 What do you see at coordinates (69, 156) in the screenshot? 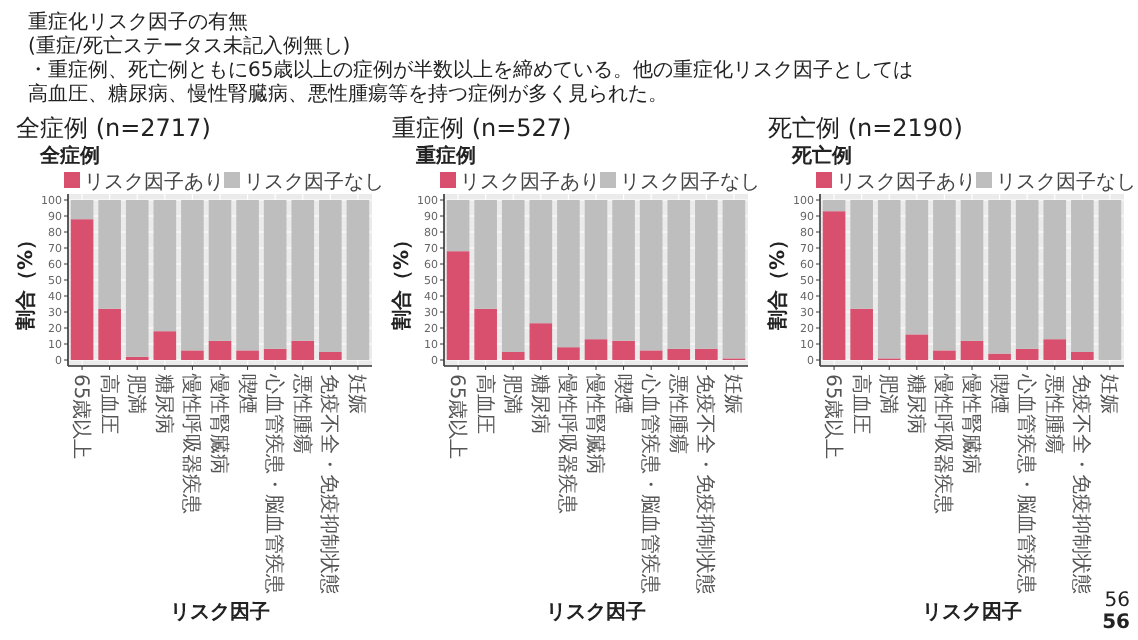
I see `chart-subtitle: 全症例` at bounding box center [69, 156].